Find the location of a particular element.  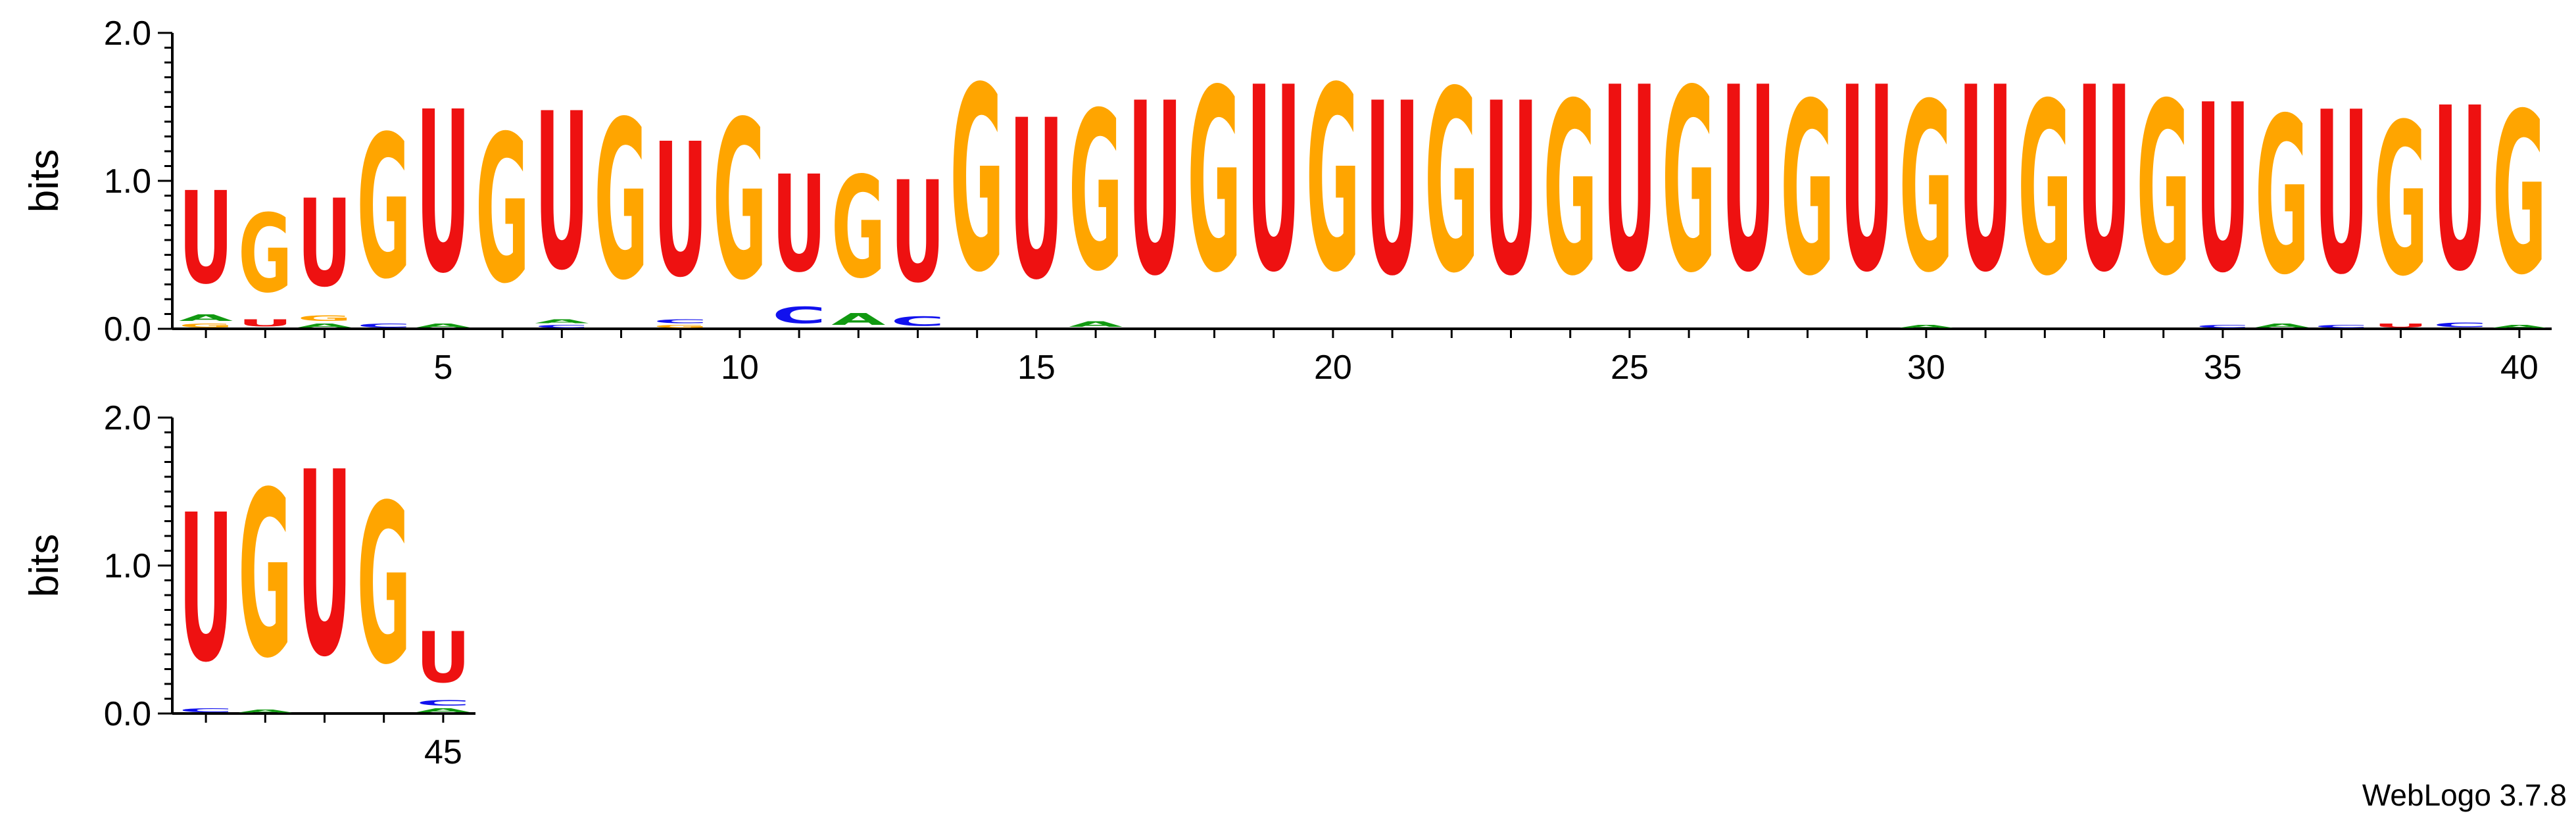

x-tick-label: 15 is located at coordinates (1037, 368).